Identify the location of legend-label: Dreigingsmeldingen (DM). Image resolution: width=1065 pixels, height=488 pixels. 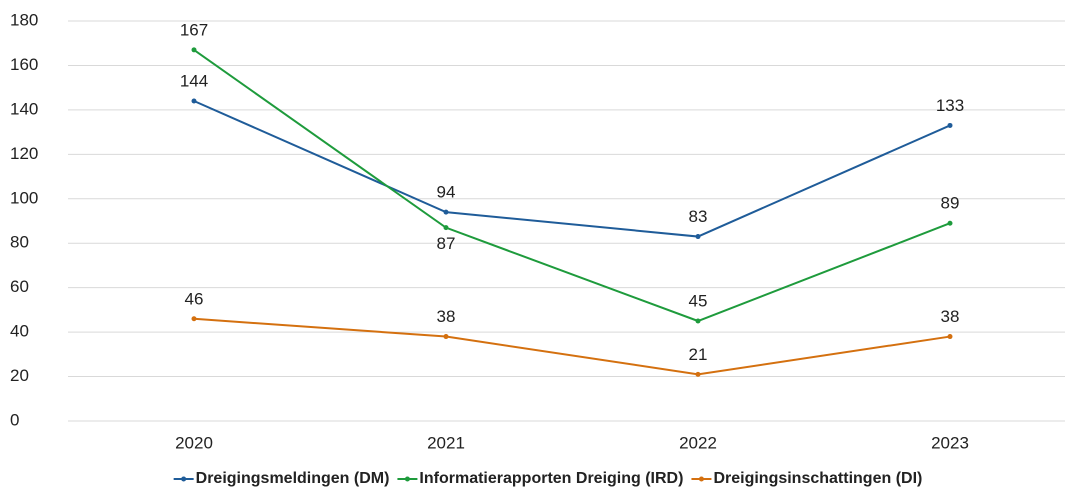
(293, 478).